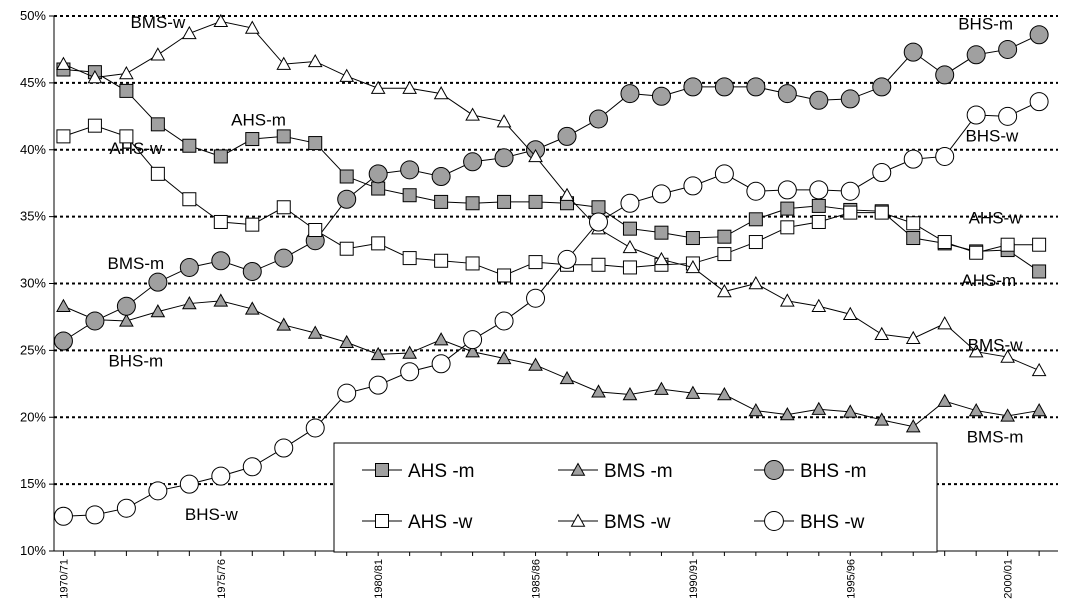 The width and height of the screenshot is (1065, 616). I want to click on y-axis-ticks: 10% 15% 20% 25% 30% 35% 40% 45% 50%, so click(37, 283).